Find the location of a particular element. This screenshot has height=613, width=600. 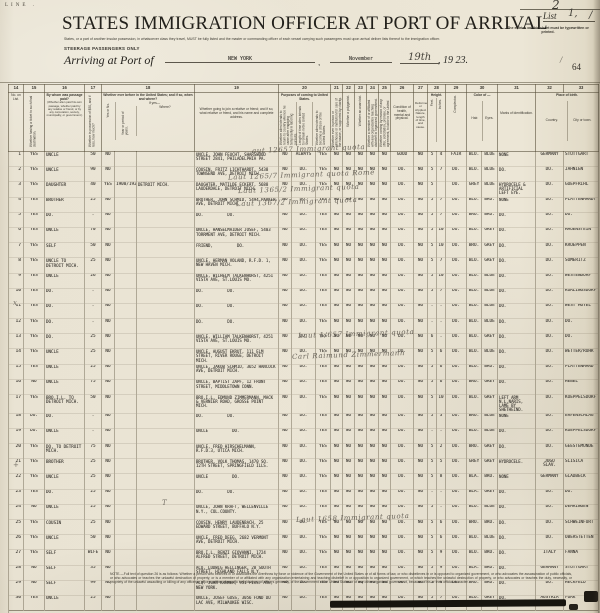

col-num: 32 is located at coordinates (550, 88).